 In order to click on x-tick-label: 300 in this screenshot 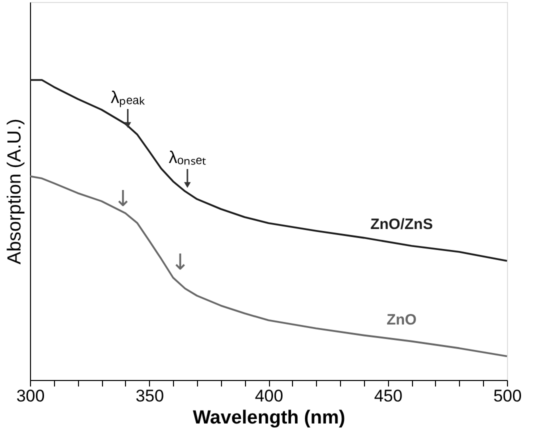, I will do `click(30, 396)`.